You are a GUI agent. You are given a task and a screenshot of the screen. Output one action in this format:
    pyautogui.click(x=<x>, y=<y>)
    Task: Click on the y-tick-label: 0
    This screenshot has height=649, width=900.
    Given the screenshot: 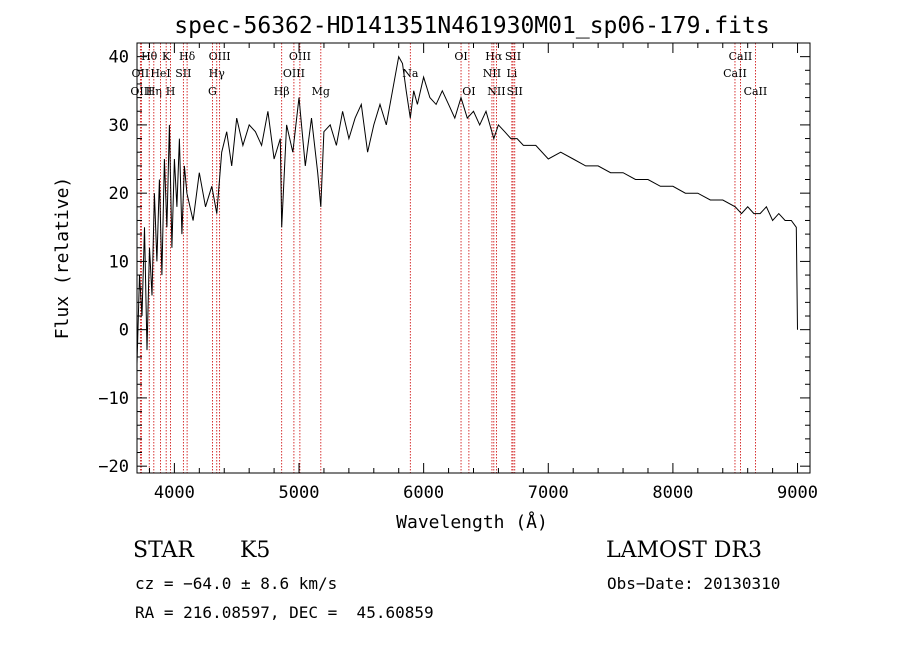 What is the action you would take?
    pyautogui.click(x=124, y=331)
    